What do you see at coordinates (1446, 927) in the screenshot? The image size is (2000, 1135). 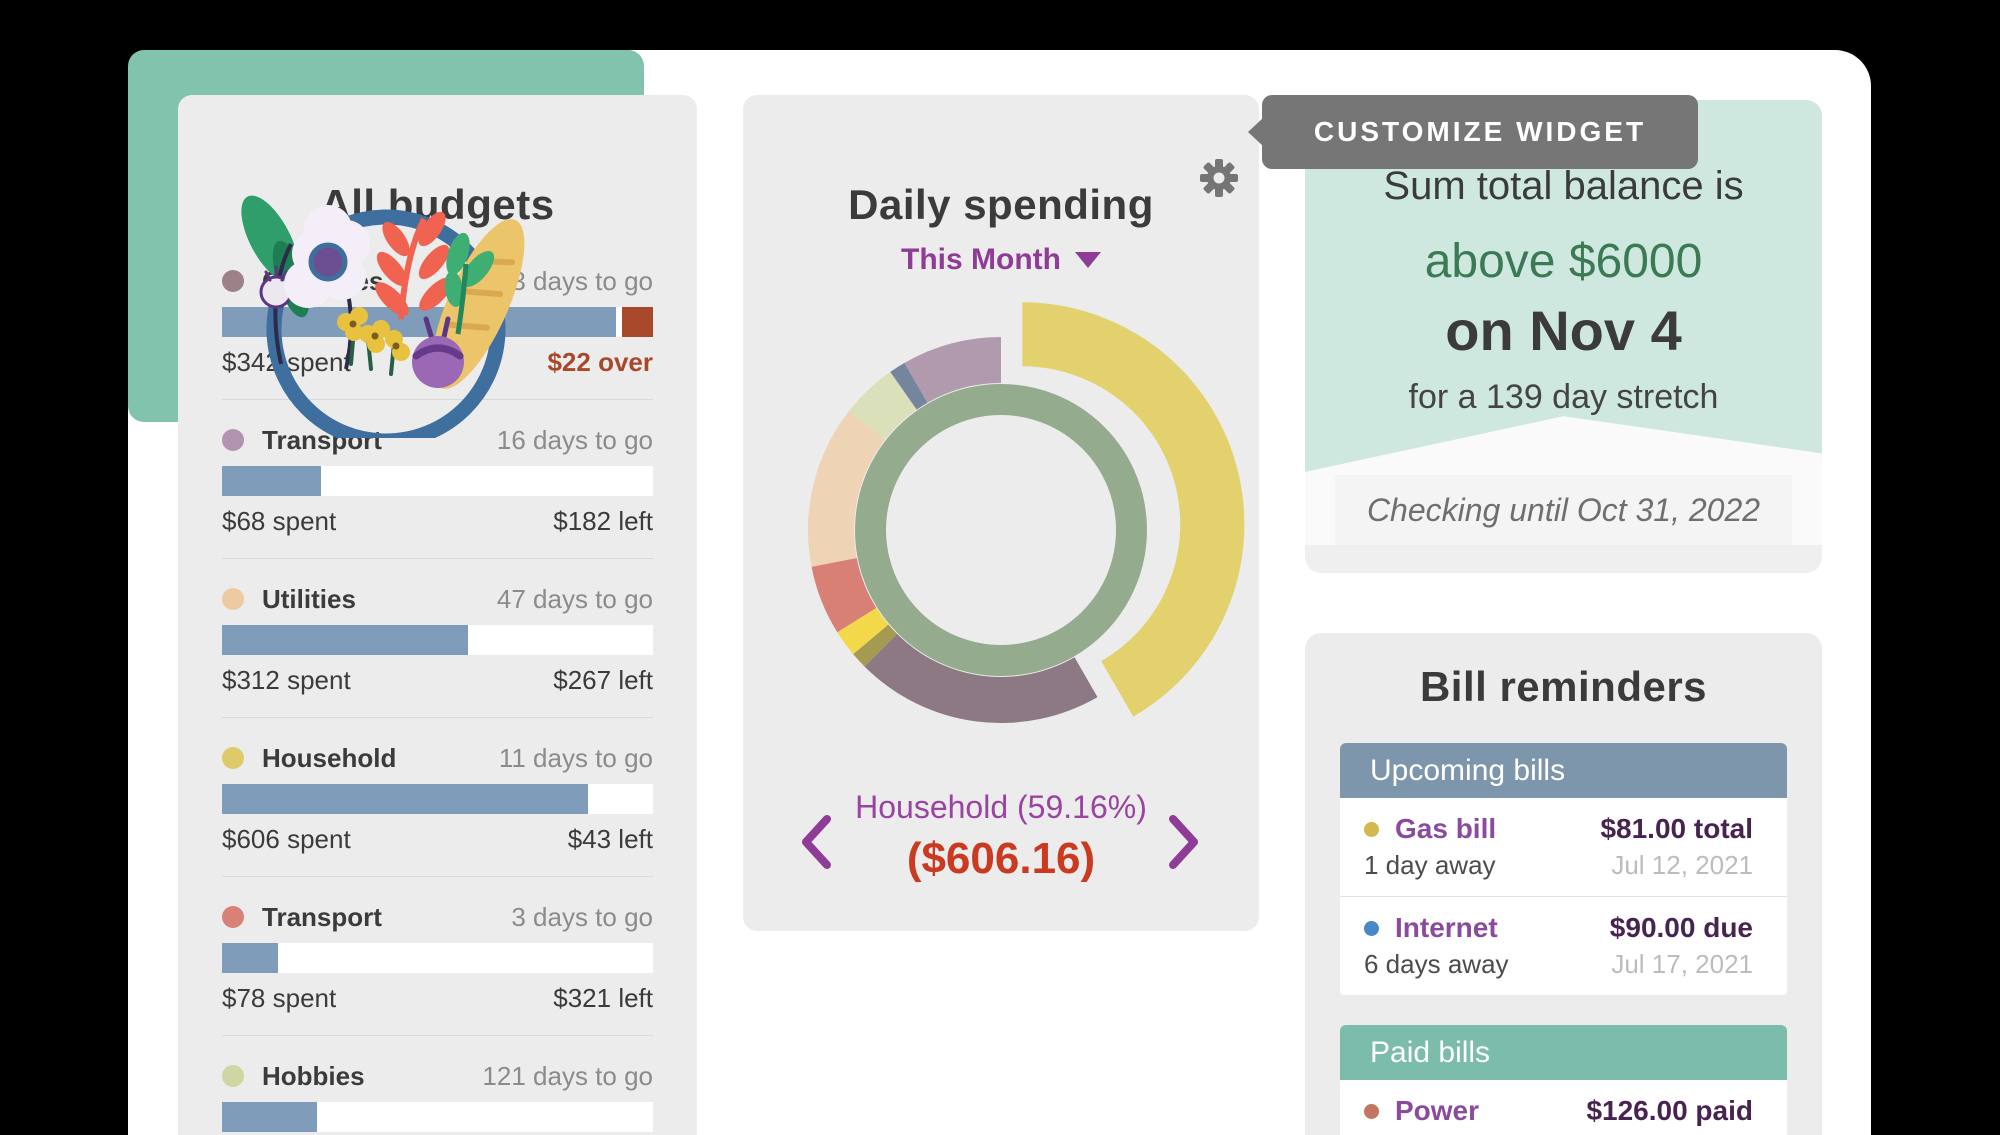 I see `bill-name: Internet` at bounding box center [1446, 927].